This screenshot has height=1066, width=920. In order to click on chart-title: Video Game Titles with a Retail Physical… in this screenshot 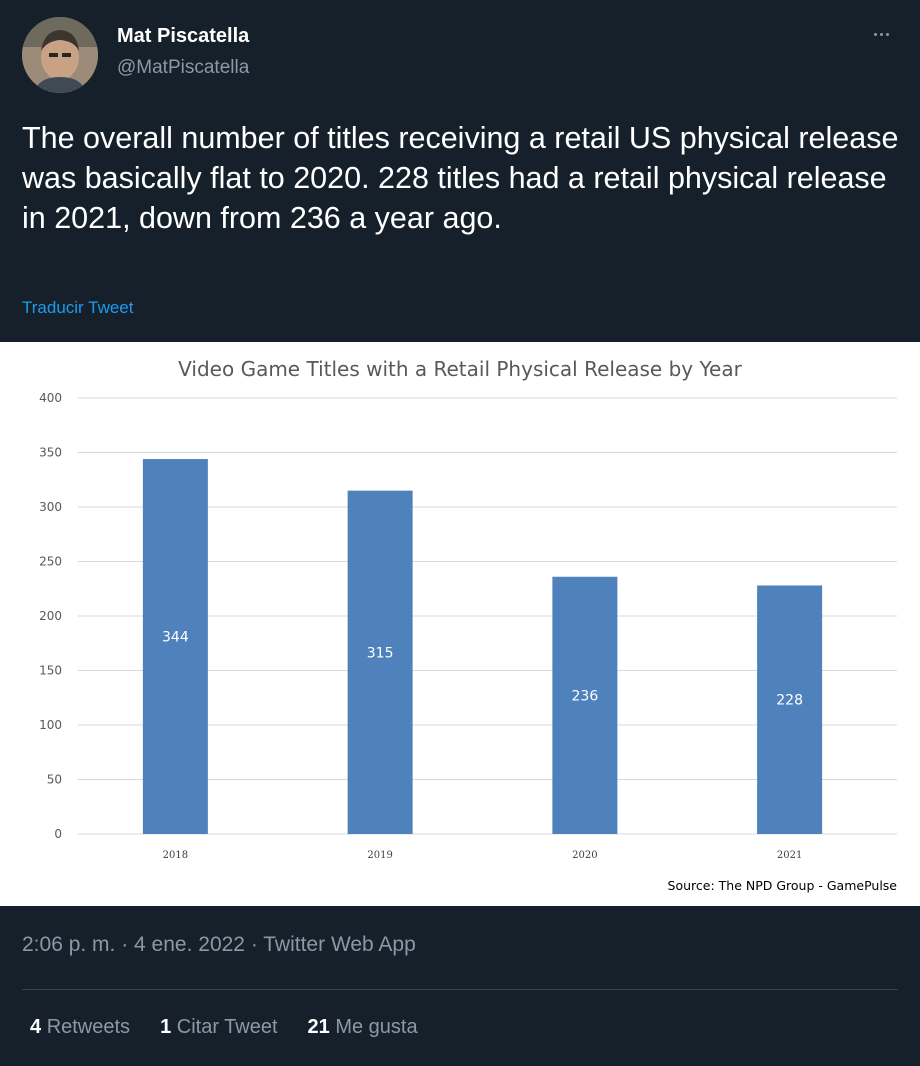, I will do `click(460, 369)`.